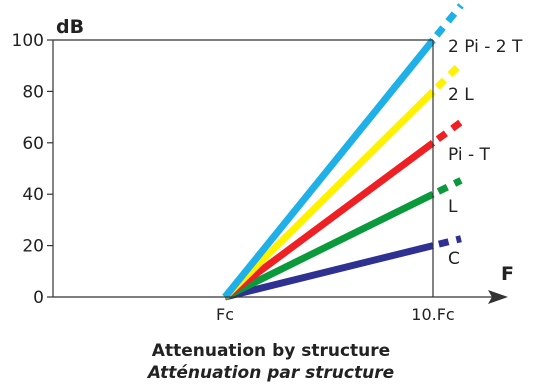  I want to click on y-tick-label: 100, so click(28, 41).